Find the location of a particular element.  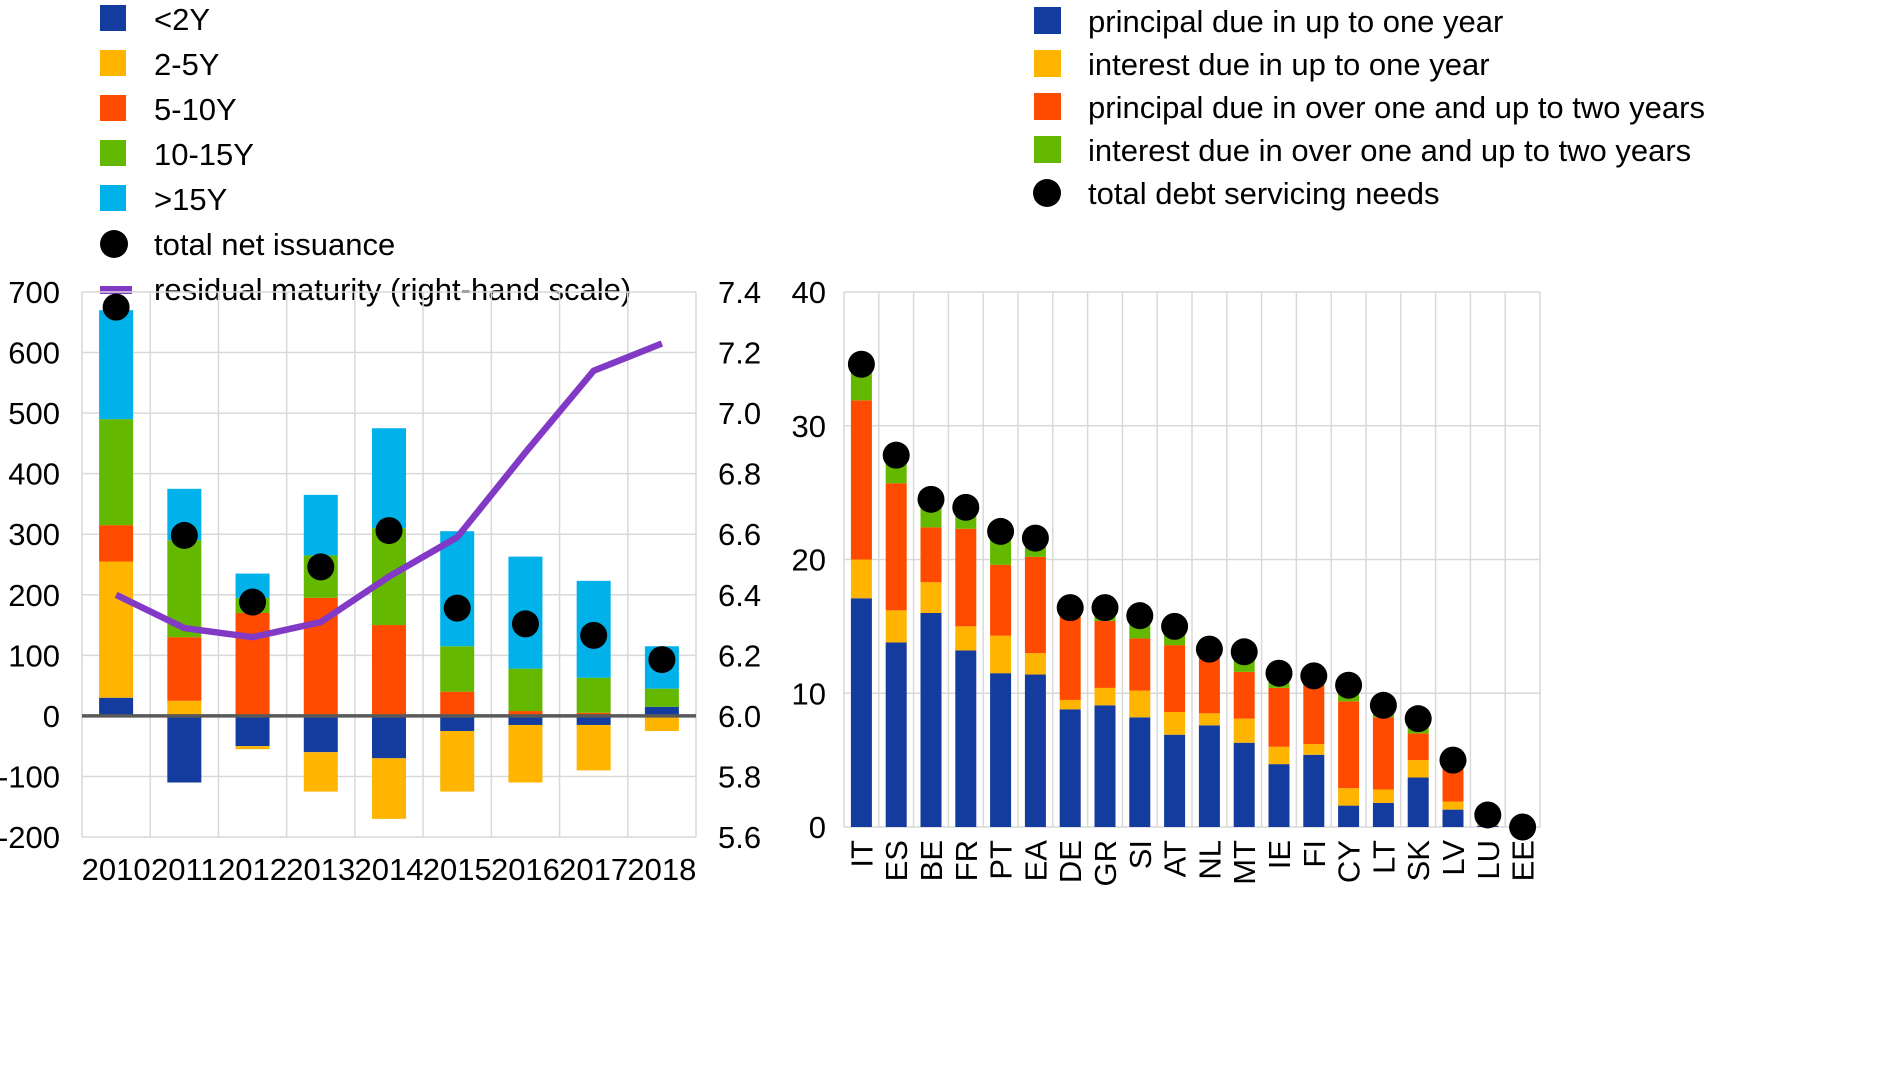

y-axis-tick-label: -200 is located at coordinates (30, 837).